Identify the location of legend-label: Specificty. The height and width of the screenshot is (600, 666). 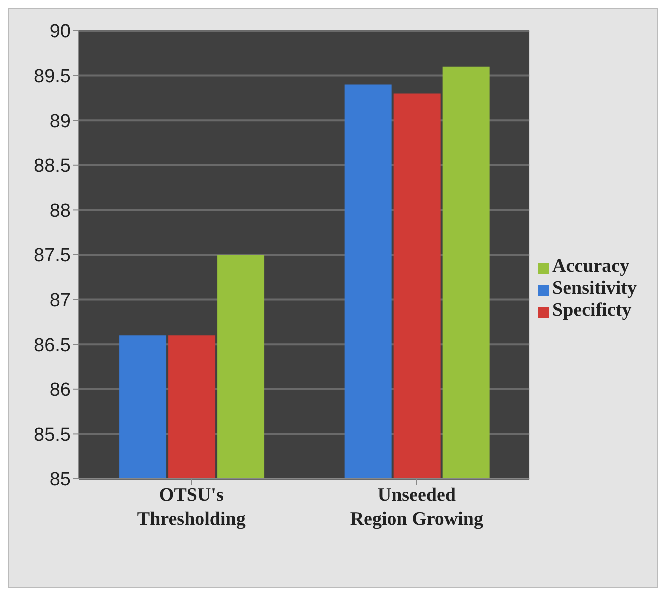
(592, 310).